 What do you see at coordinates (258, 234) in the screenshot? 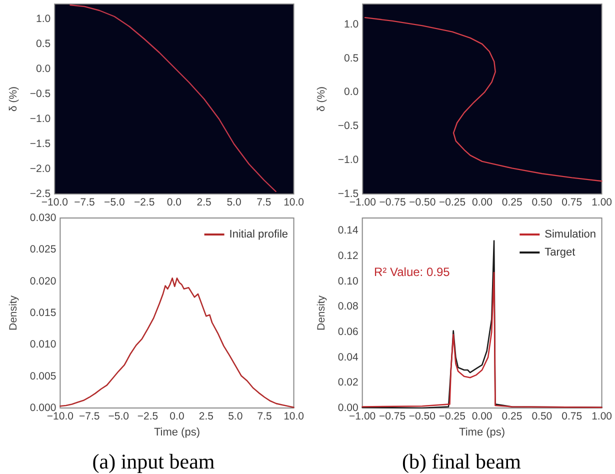
I see `legend-label: Initial profile` at bounding box center [258, 234].